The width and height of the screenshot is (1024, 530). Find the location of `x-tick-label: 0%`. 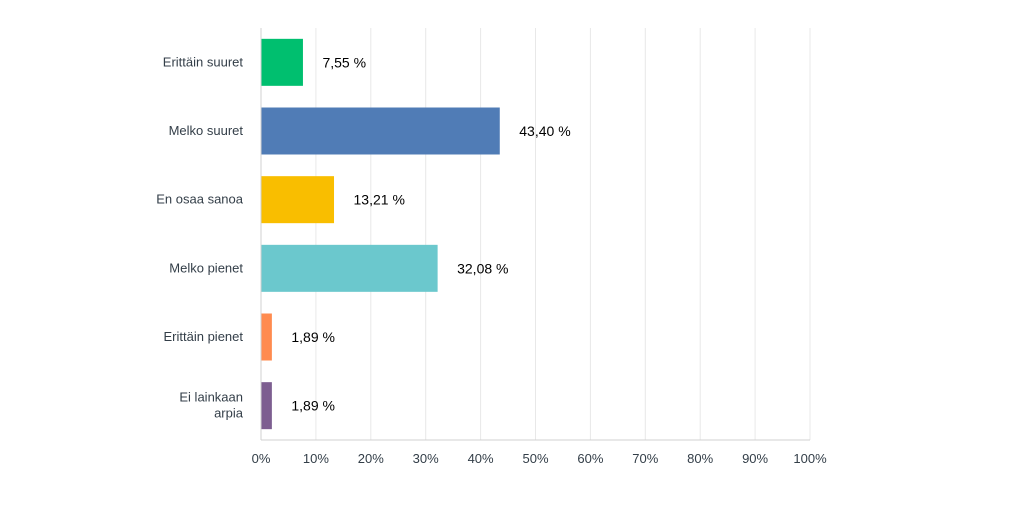

x-tick-label: 0% is located at coordinates (261, 458).